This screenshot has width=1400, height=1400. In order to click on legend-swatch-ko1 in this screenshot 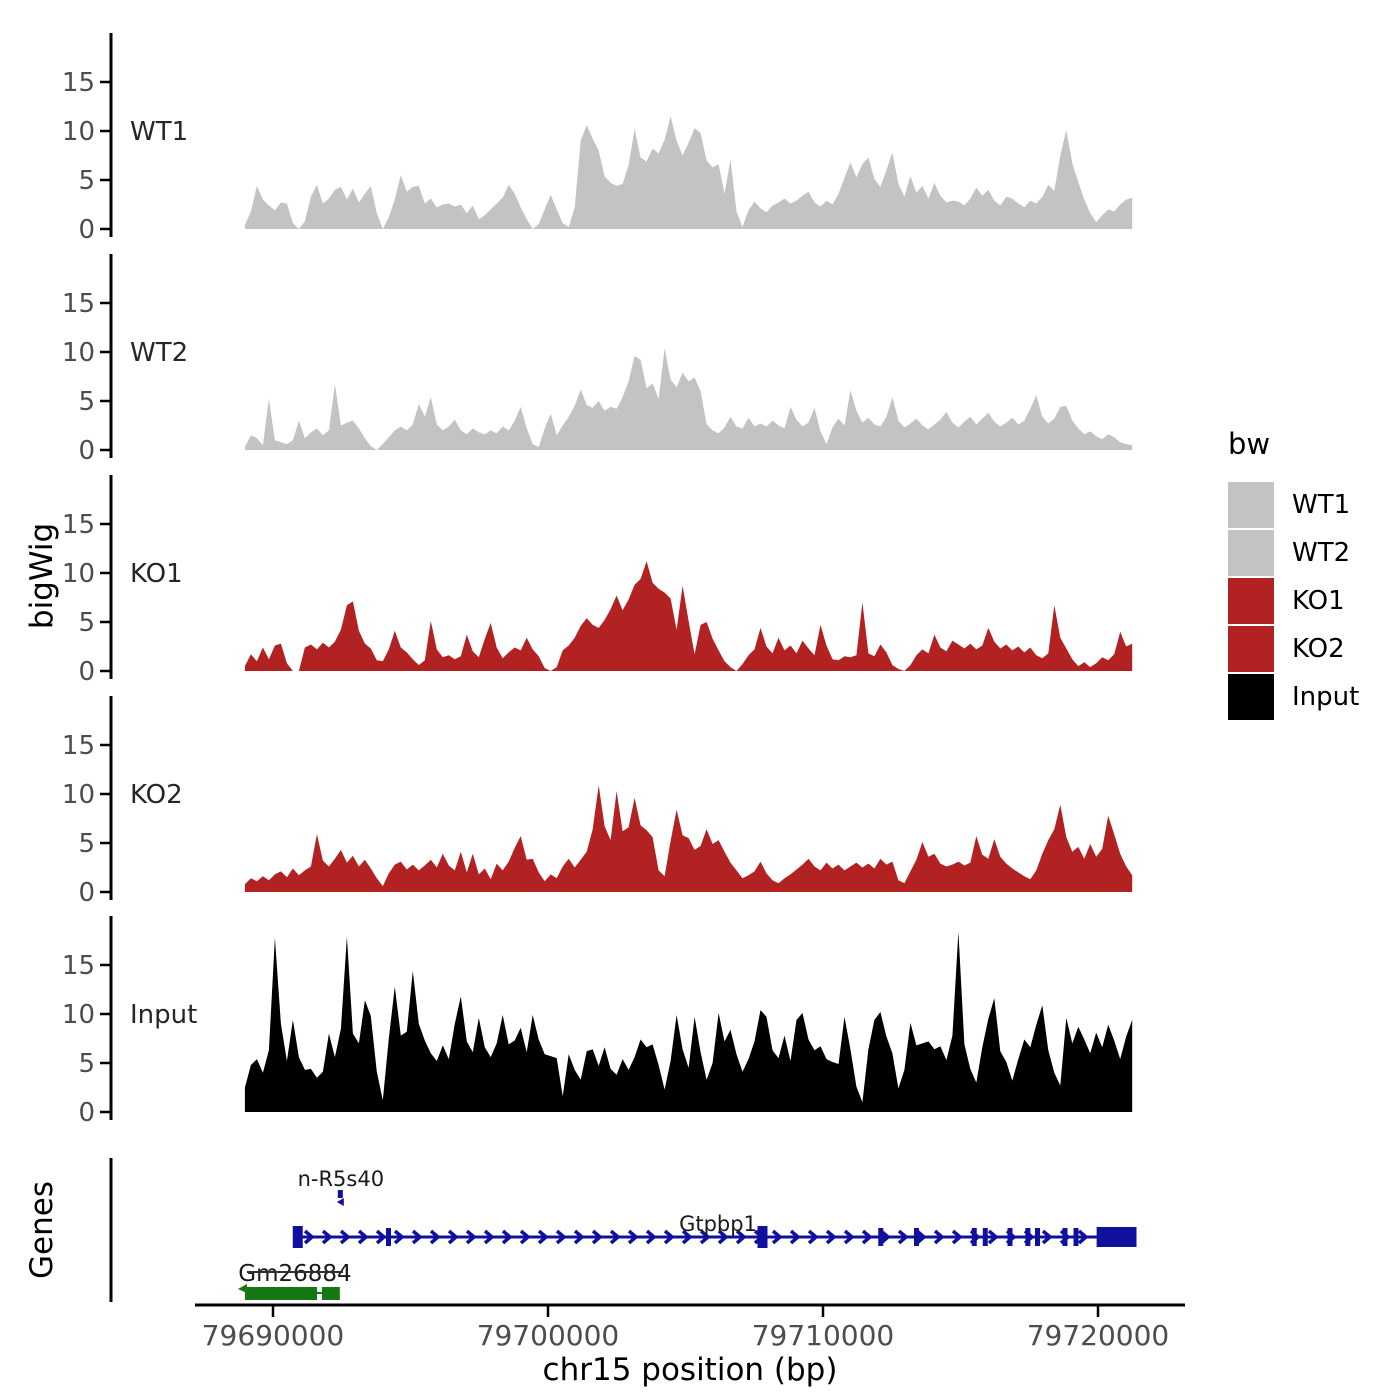, I will do `click(1251, 601)`.